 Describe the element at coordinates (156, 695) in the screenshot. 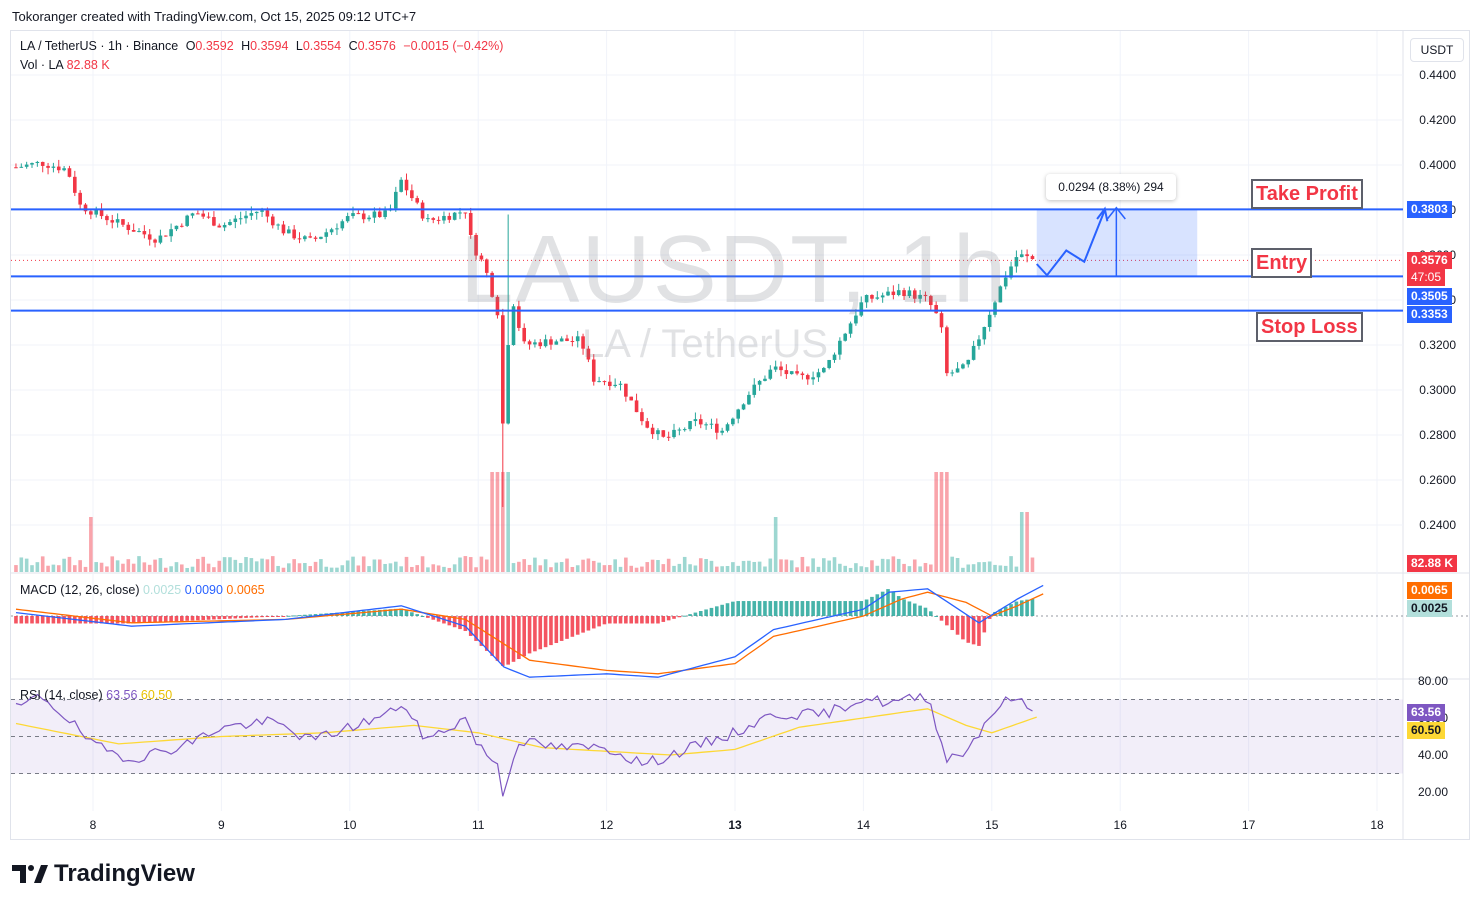

I see `rsi-ma-value: 60.50` at that location.